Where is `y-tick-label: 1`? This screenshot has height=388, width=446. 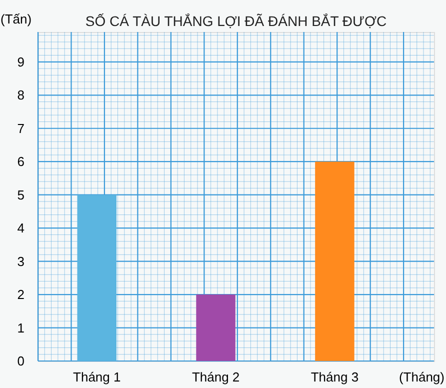
y-tick-label: 1 is located at coordinates (20, 328).